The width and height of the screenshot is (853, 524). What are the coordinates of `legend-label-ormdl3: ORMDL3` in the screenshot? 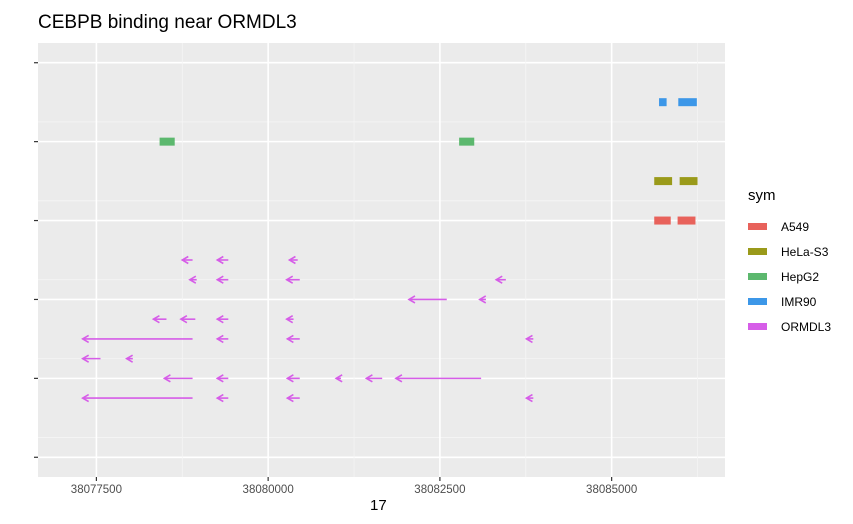 It's located at (806, 326).